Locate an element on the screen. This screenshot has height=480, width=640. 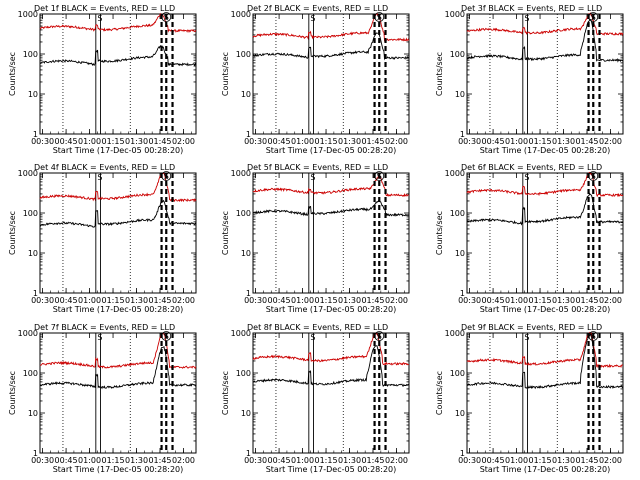
panel-title: Det 9f BLACK = Events, RED = LLD is located at coordinates (531, 327).